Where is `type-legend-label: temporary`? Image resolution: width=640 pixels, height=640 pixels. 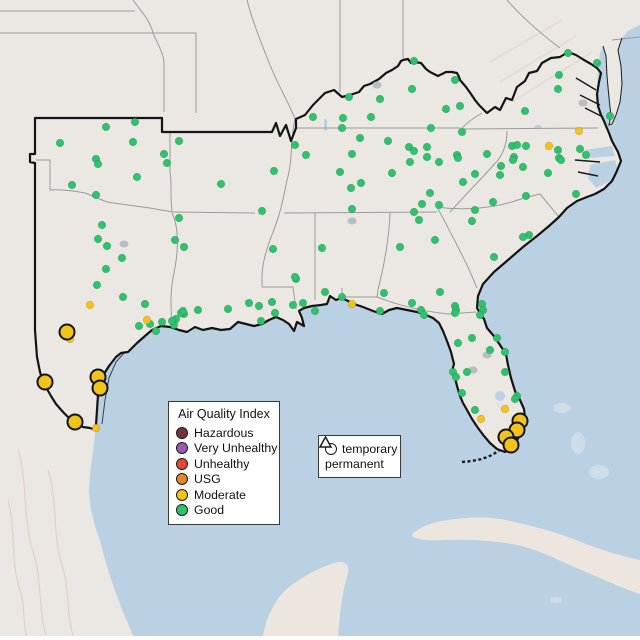
type-legend-label: temporary is located at coordinates (370, 448).